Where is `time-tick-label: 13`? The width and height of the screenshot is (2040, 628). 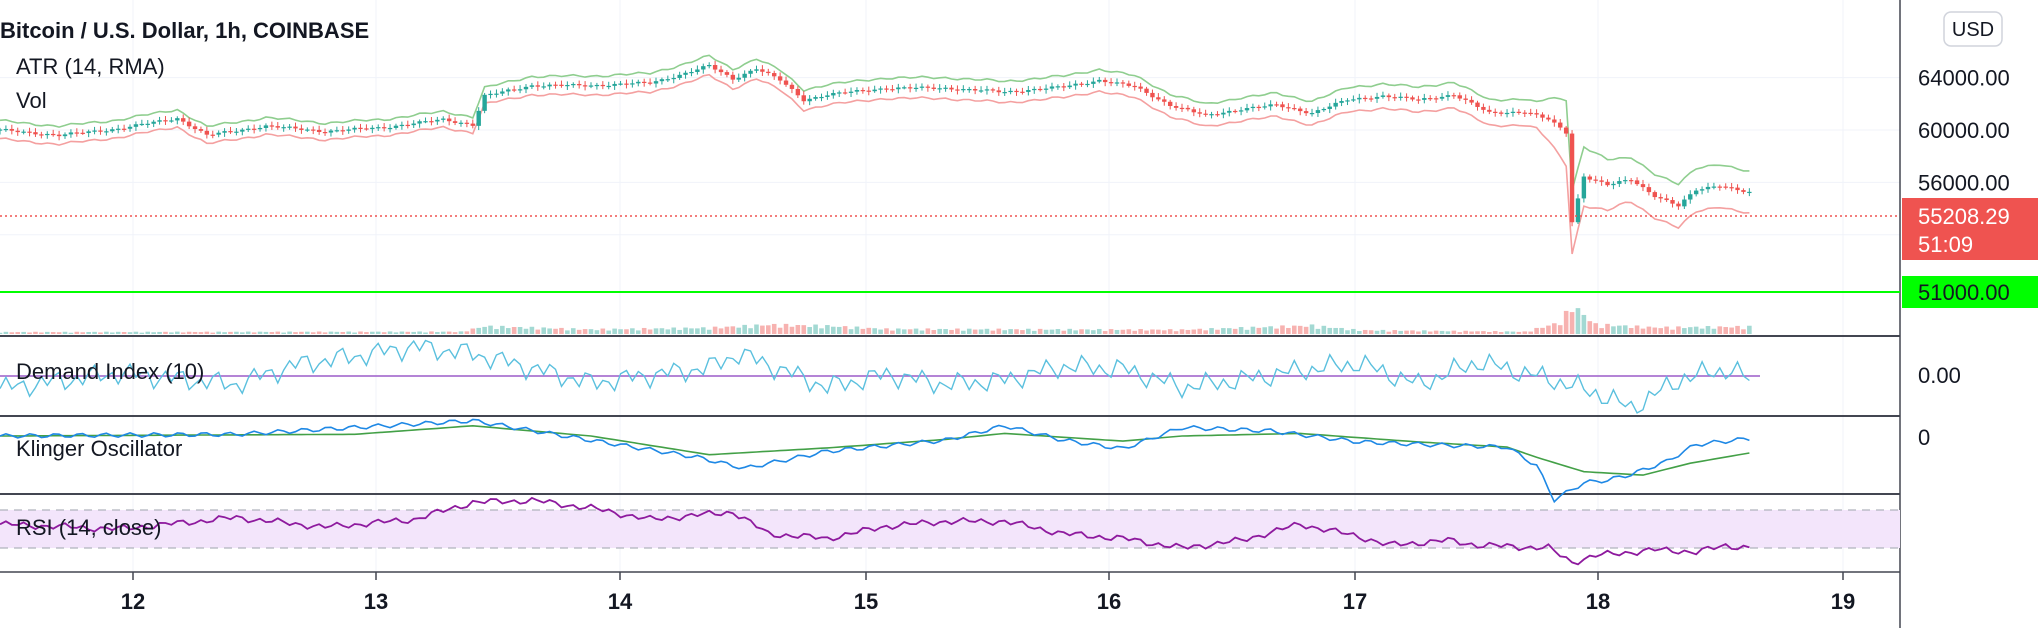 time-tick-label: 13 is located at coordinates (376, 601).